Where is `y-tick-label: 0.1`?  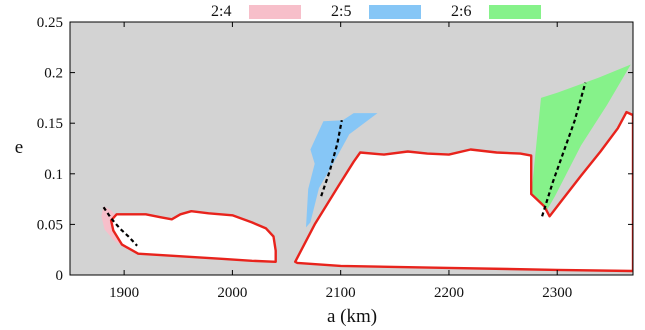 y-tick-label: 0.1 is located at coordinates (53, 175).